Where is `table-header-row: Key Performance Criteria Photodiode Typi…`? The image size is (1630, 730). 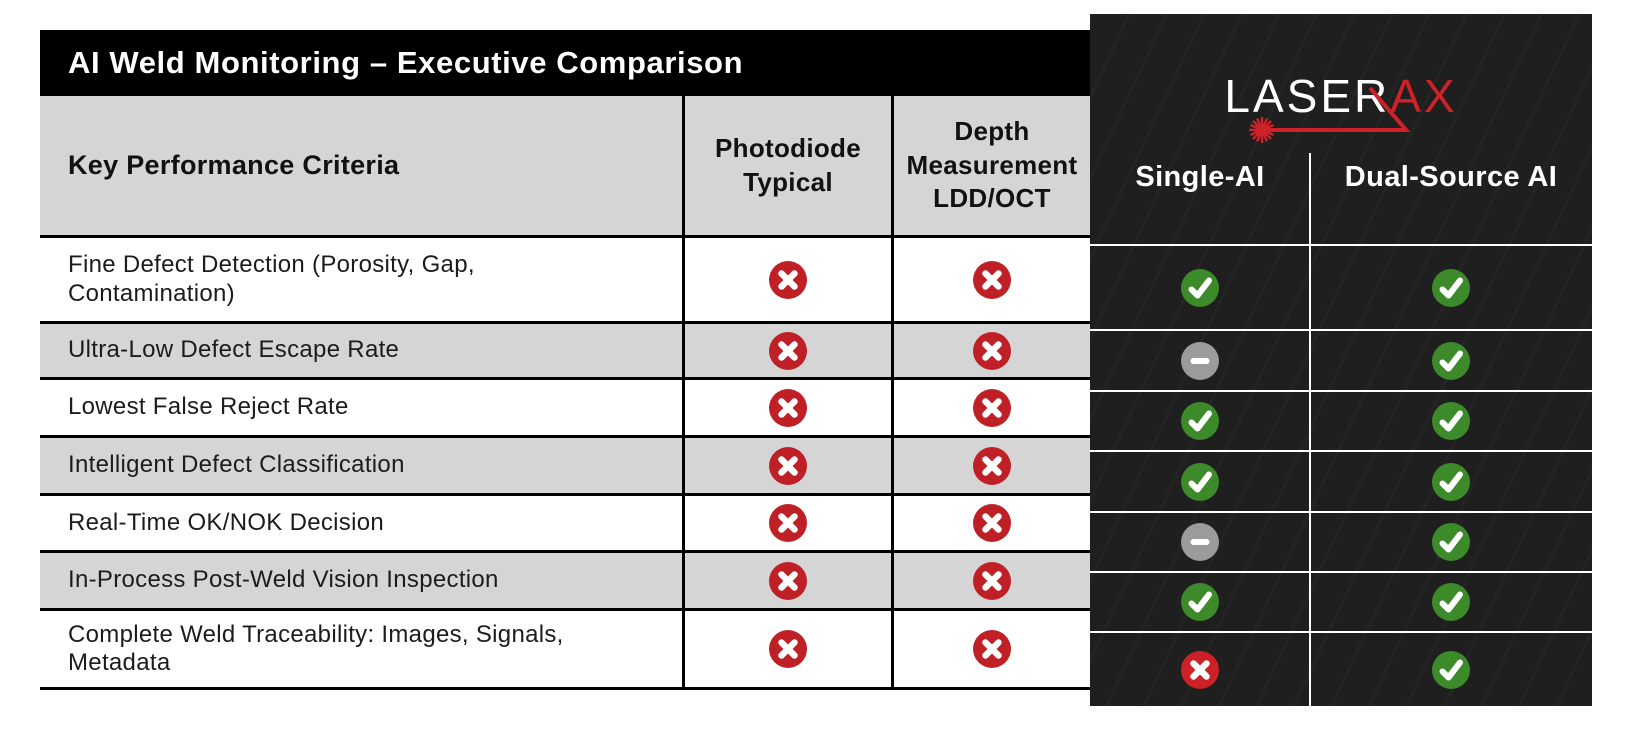
table-header-row: Key Performance Criteria Photodiode Typi… is located at coordinates (565, 165).